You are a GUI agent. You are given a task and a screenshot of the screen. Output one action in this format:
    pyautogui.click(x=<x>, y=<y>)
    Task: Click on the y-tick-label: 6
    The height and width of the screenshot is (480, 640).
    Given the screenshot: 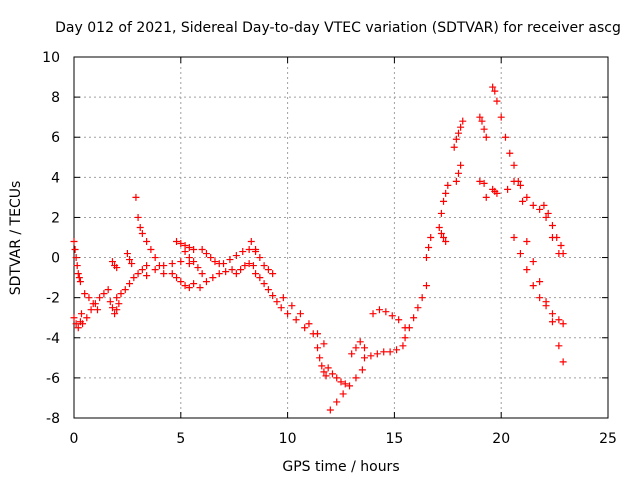 What is the action you would take?
    pyautogui.click(x=55, y=138)
    